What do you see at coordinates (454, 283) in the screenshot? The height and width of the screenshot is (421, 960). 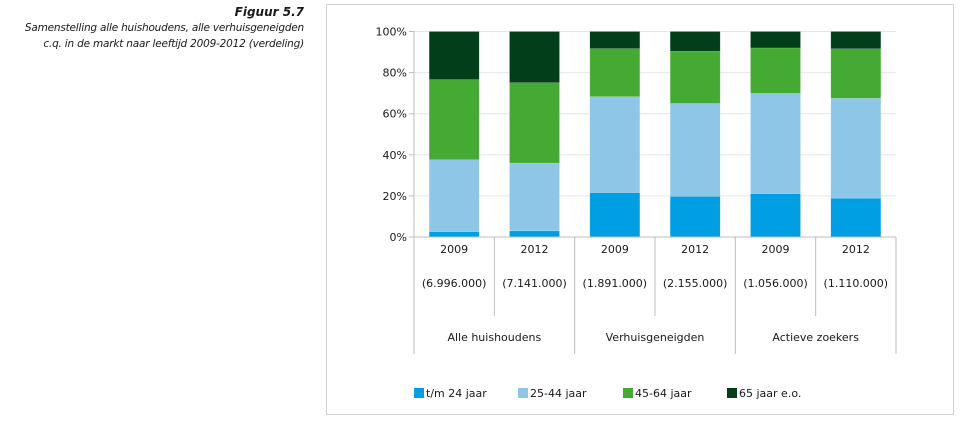 I see `x-category-count: (6.996.000)` at bounding box center [454, 283].